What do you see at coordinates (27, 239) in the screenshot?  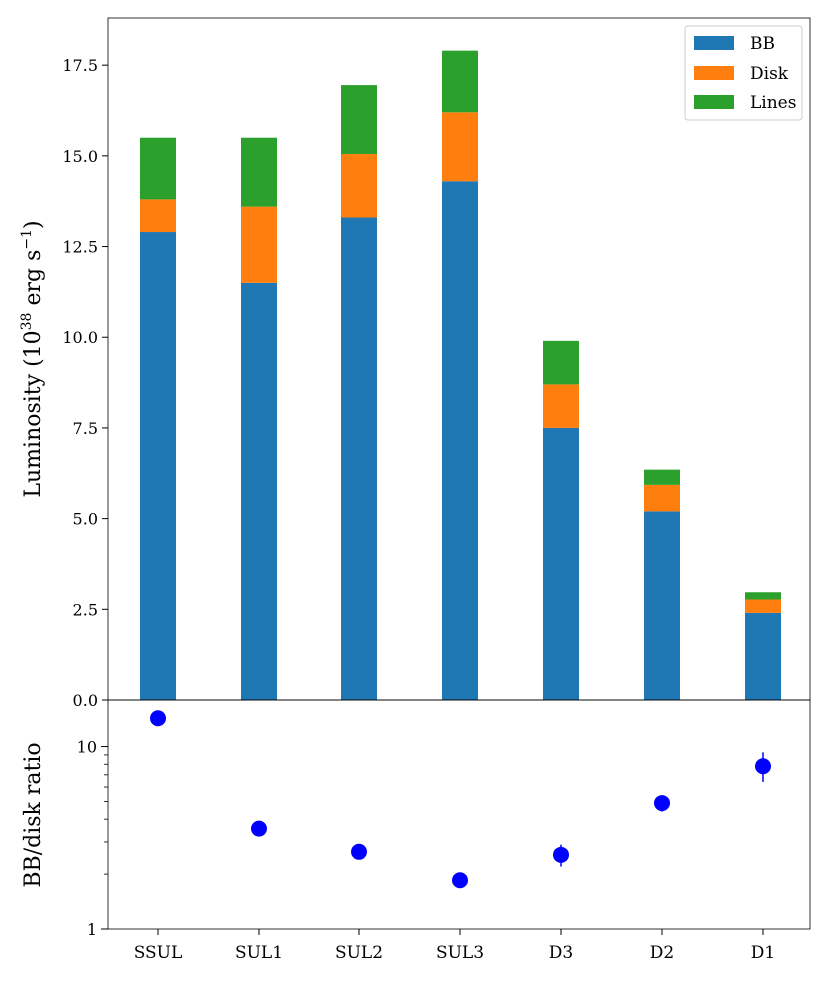 I see `ylabel-exponent-2: −1` at bounding box center [27, 239].